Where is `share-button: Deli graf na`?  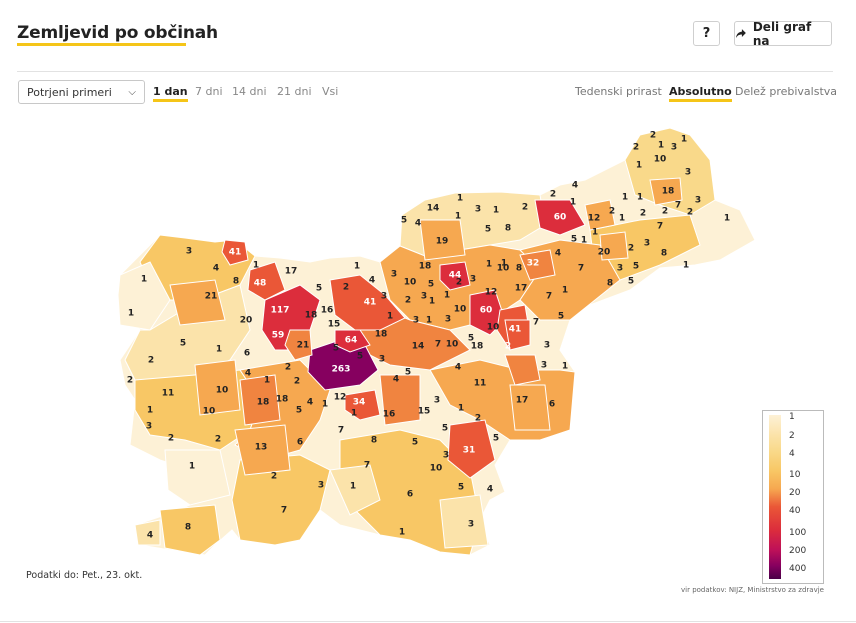 share-button: Deli graf na is located at coordinates (783, 33).